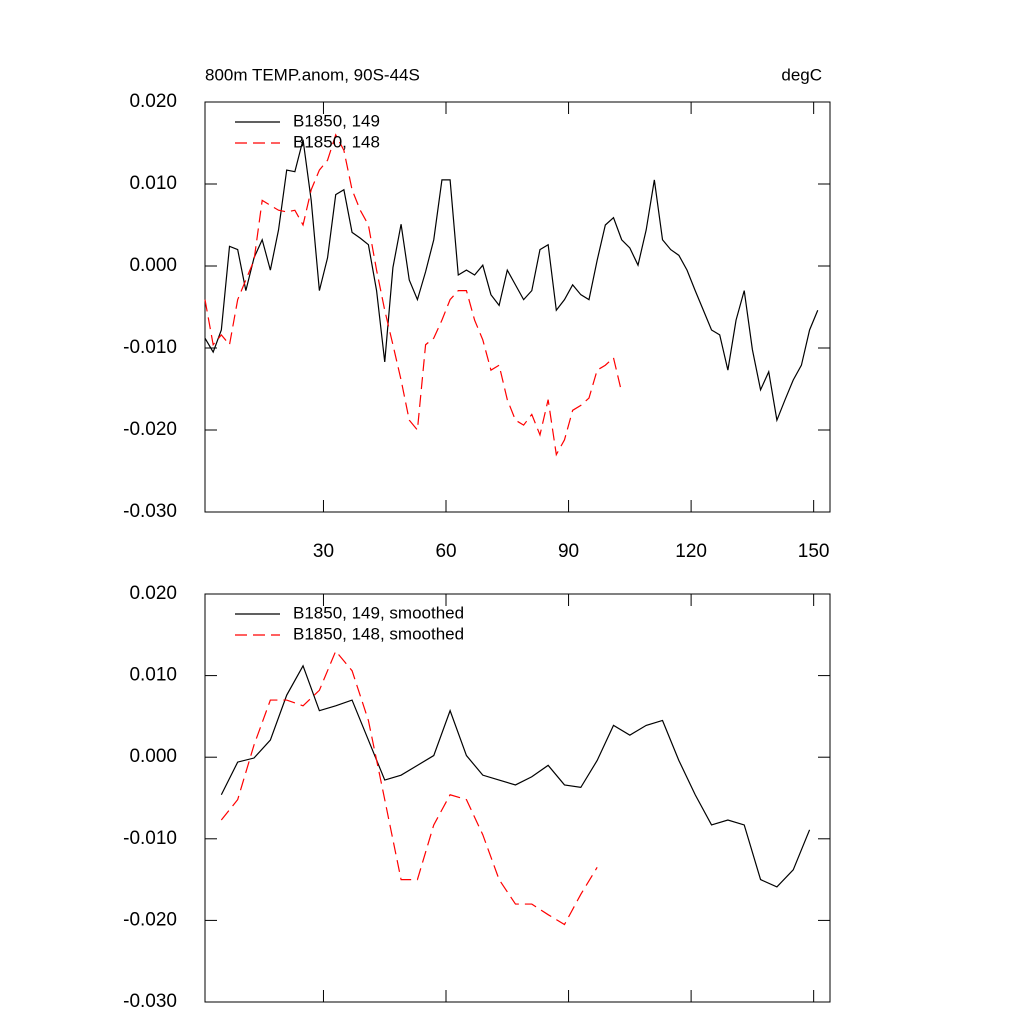  I want to click on legend-label: B1850, 149, smoothed, so click(378, 612).